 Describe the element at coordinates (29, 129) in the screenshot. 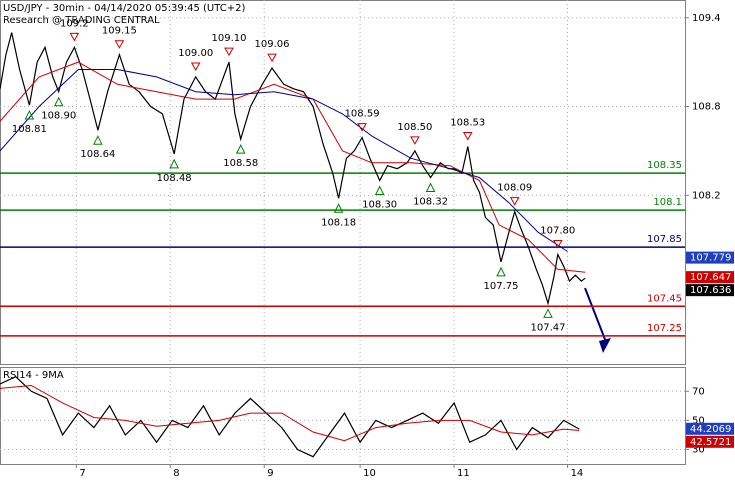

I see `swing-label: 108.81` at that location.